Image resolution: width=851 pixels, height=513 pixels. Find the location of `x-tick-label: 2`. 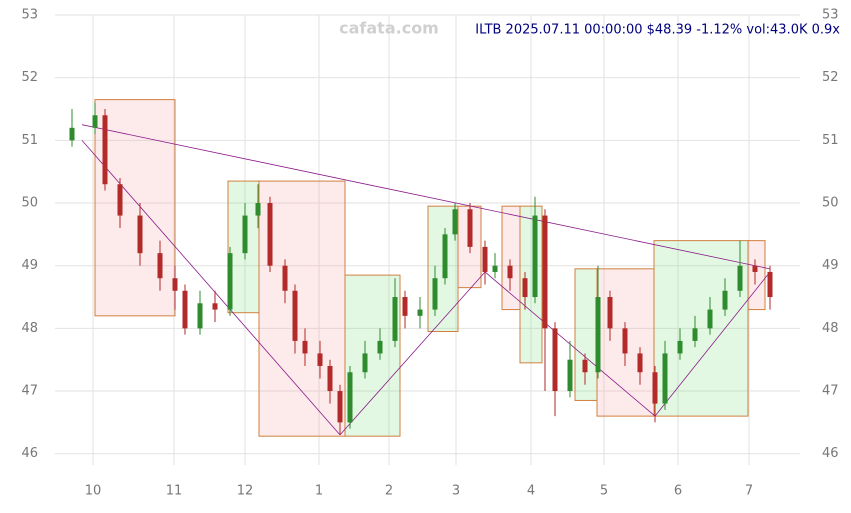

x-tick-label: 2 is located at coordinates (389, 491).